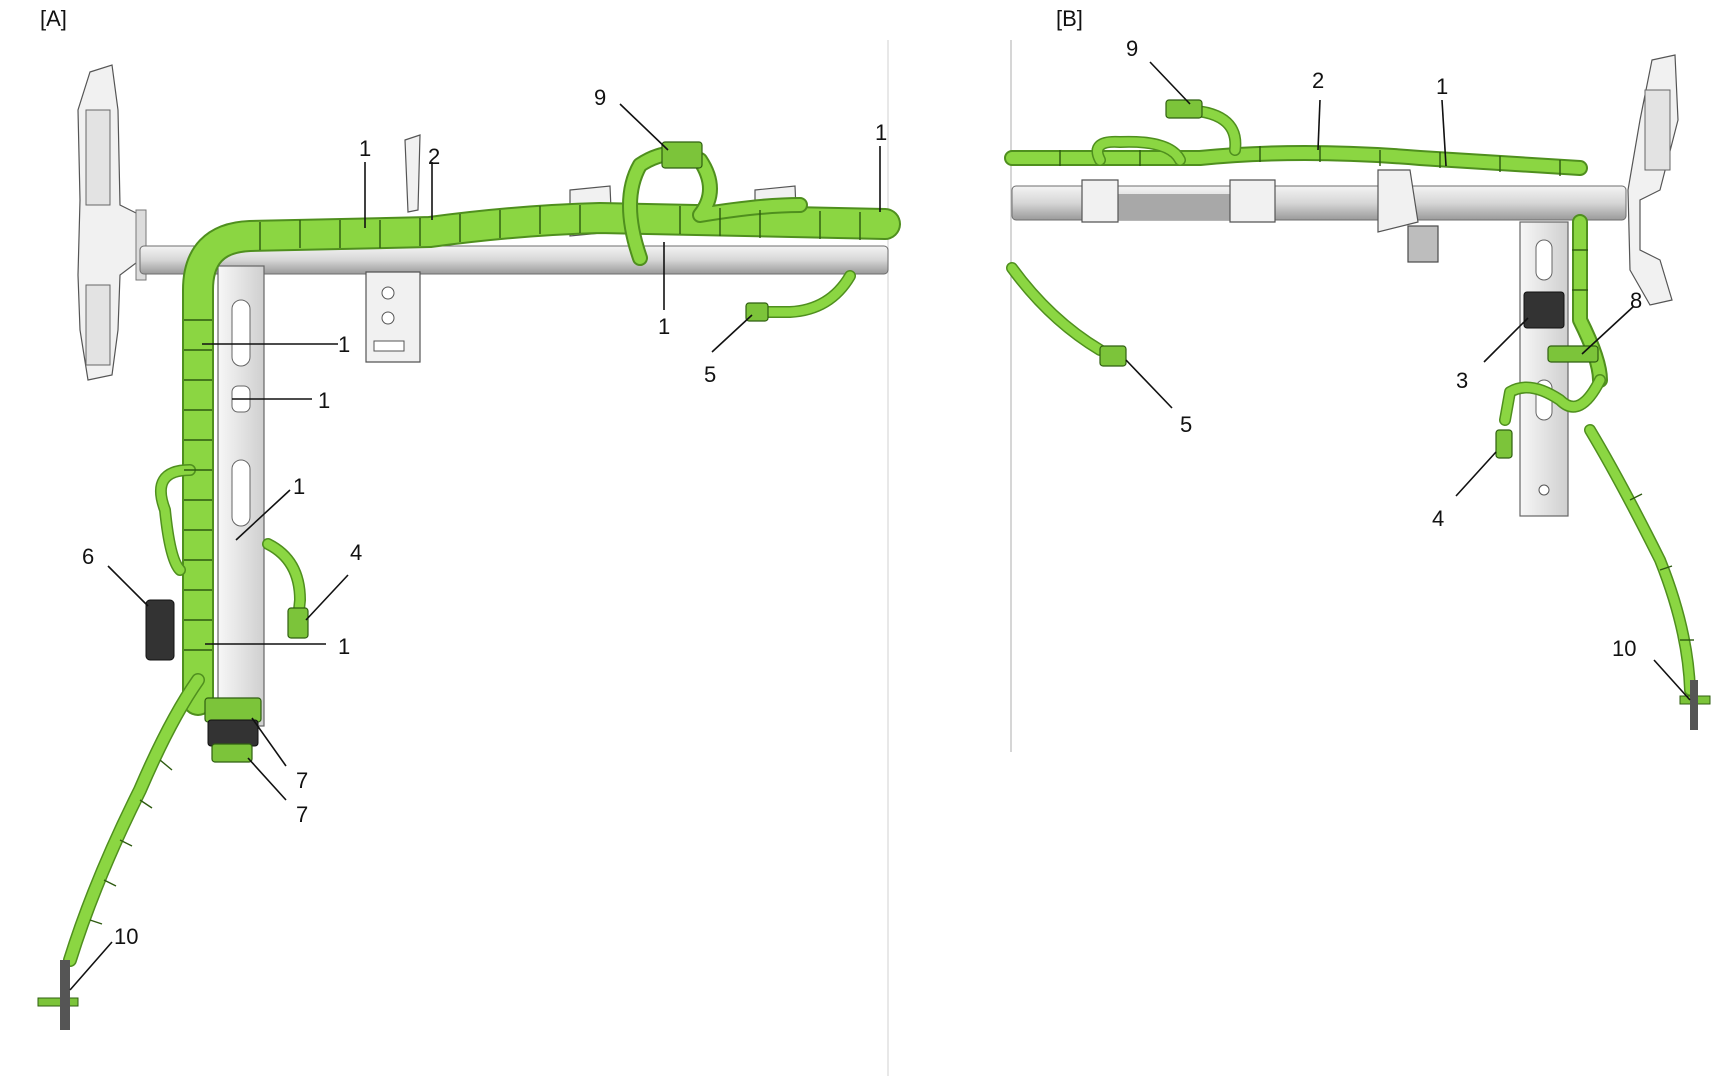 This screenshot has height=1076, width=1732. What do you see at coordinates (299, 486) in the screenshot?
I see `callout-a-1-v3: 1` at bounding box center [299, 486].